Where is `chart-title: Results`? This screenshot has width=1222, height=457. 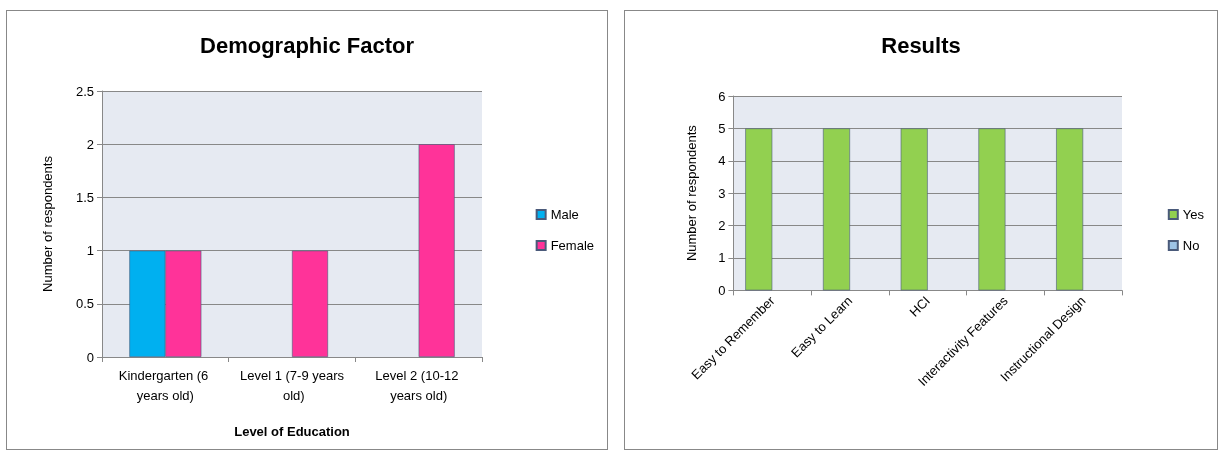
chart-title: Results is located at coordinates (921, 45).